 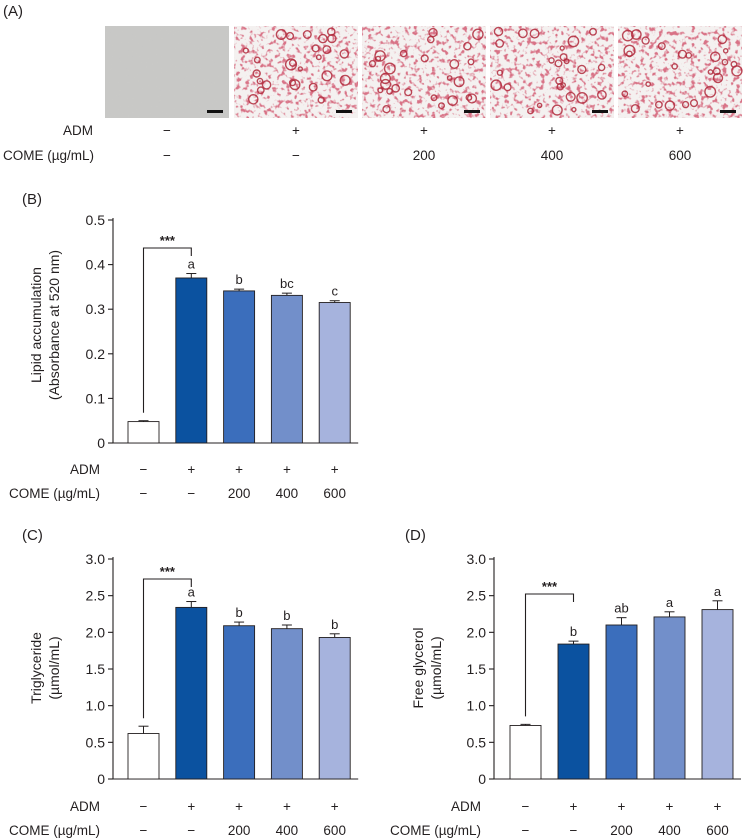 What do you see at coordinates (415, 535) in the screenshot?
I see `panel-d-label: (D)` at bounding box center [415, 535].